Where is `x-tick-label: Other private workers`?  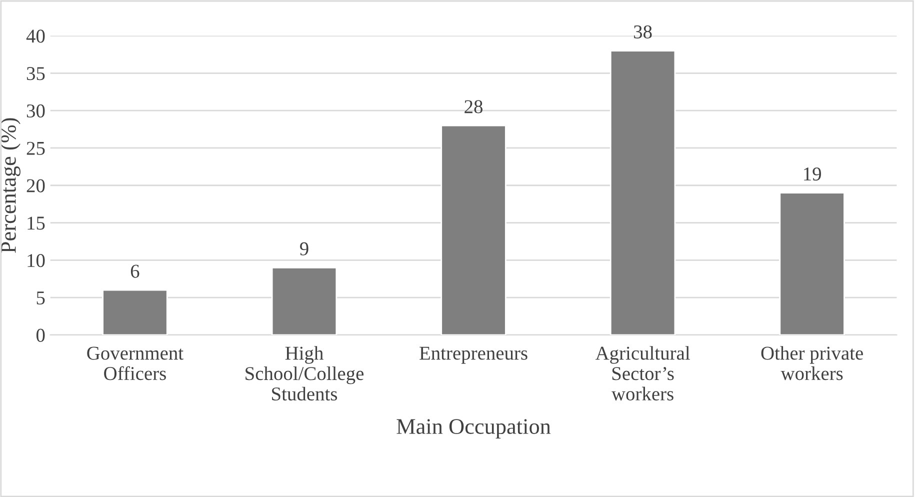
x-tick-label: Other private workers is located at coordinates (812, 363).